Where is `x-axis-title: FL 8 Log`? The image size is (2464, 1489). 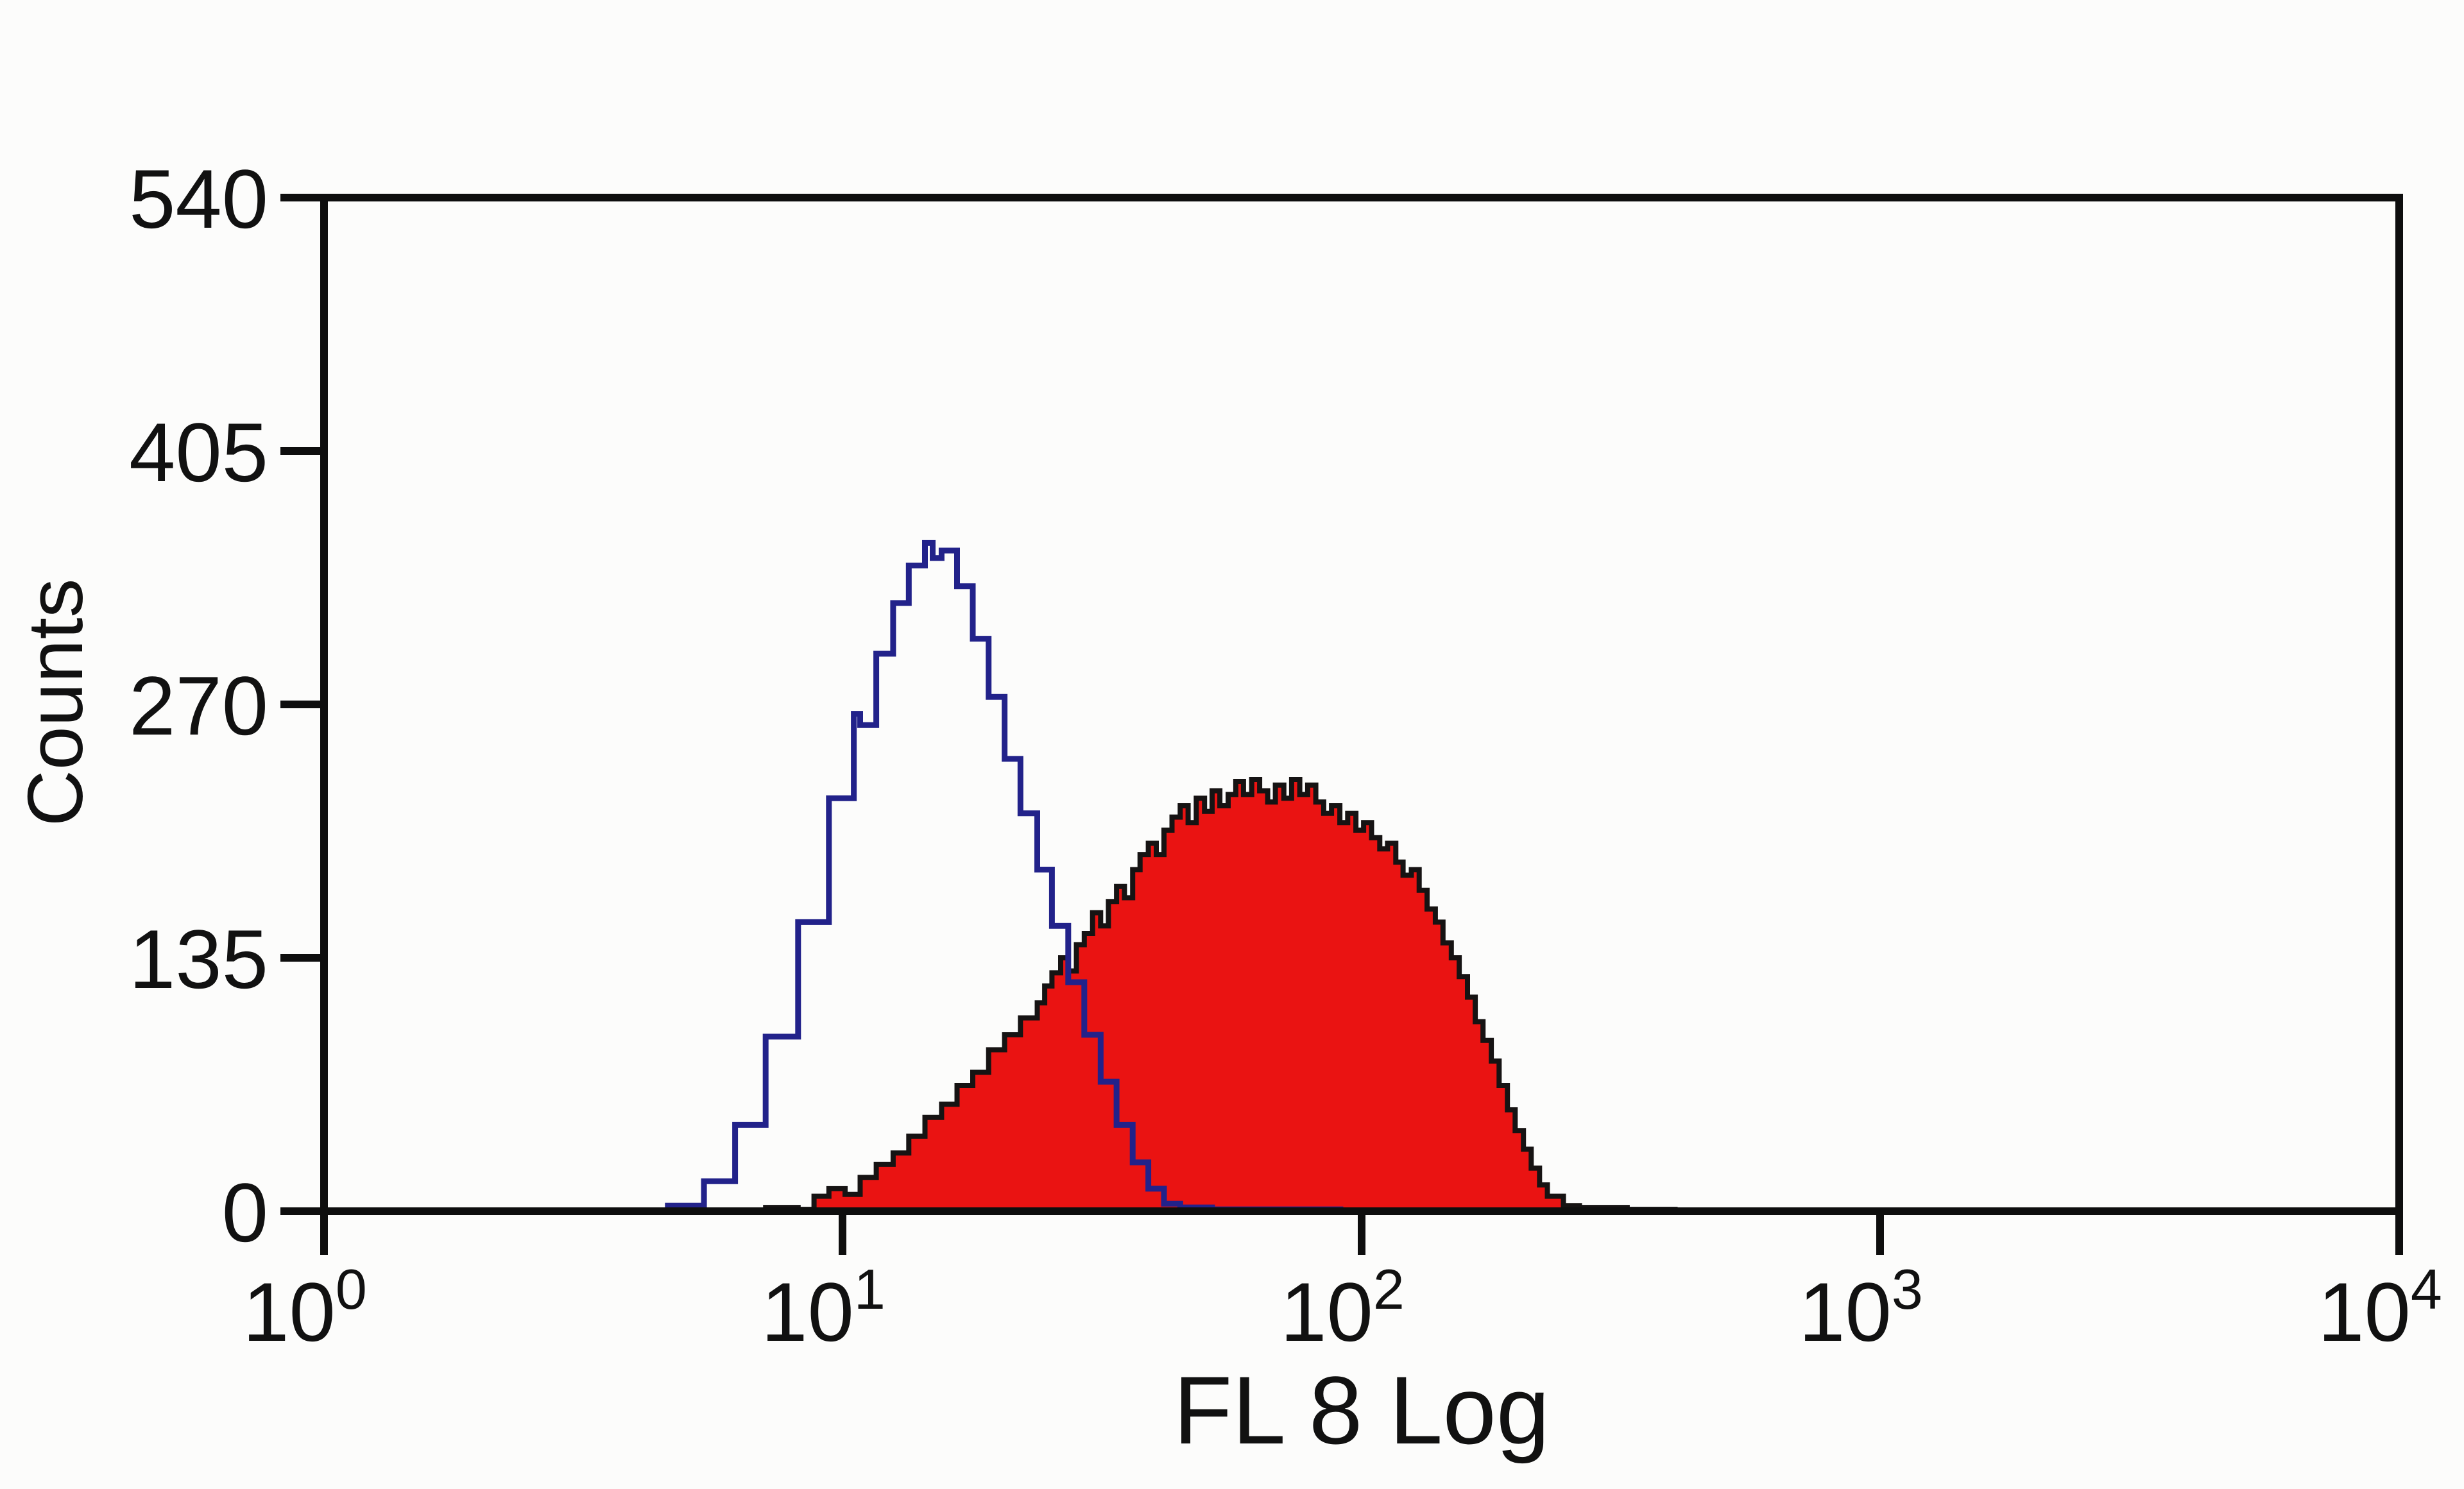 x-axis-title: FL 8 Log is located at coordinates (1362, 1410).